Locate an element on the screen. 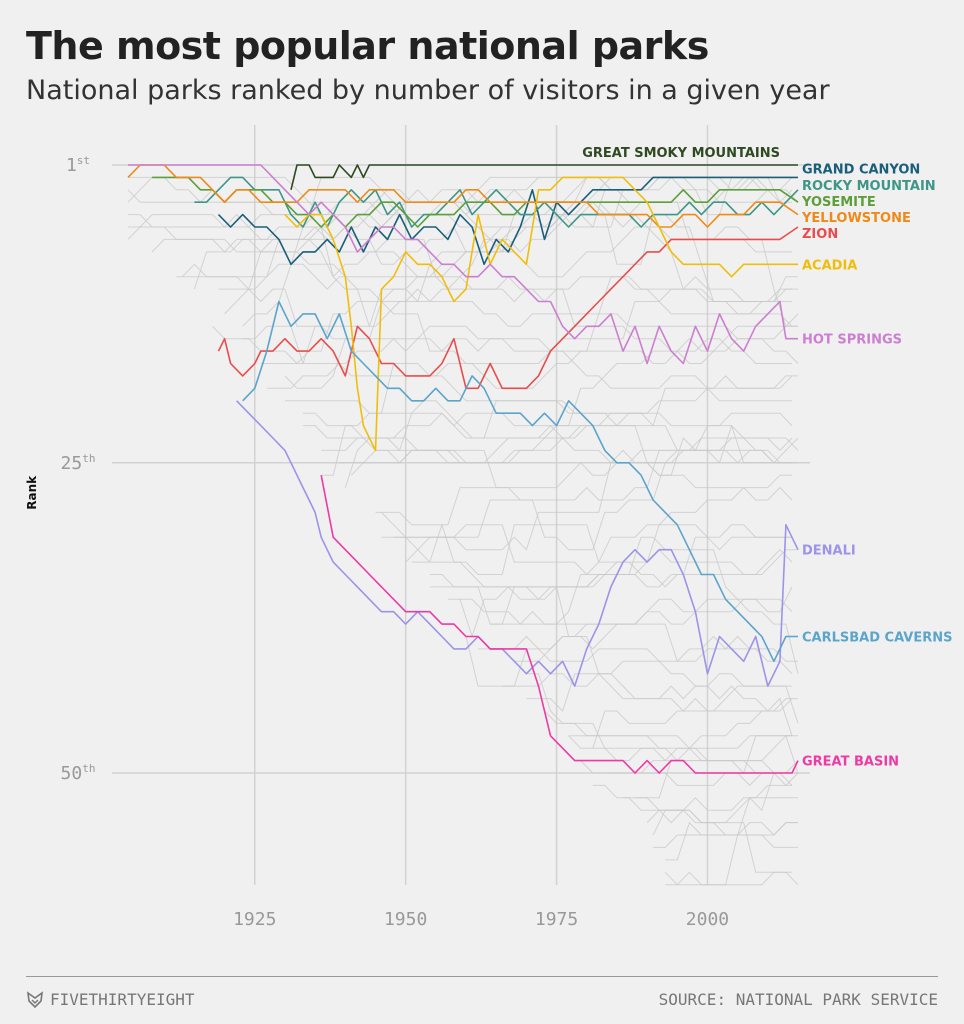  series-line-yellowstone is located at coordinates (463, 196).